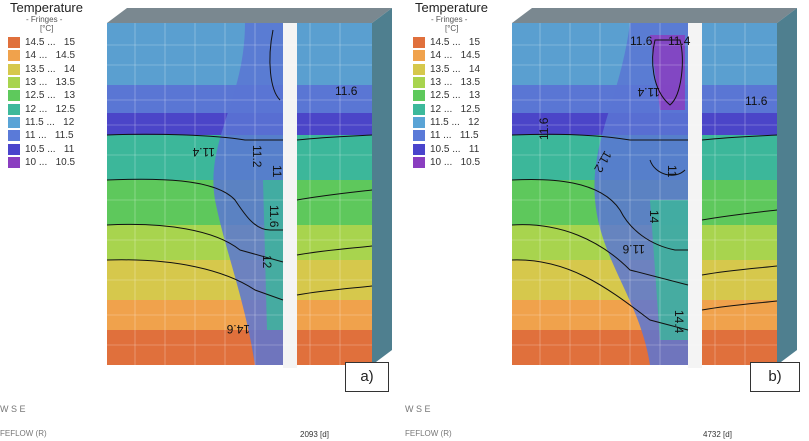 Image resolution: width=809 pixels, height=441 pixels. What do you see at coordinates (267, 262) in the screenshot?
I see `contour-label: 12` at bounding box center [267, 262].